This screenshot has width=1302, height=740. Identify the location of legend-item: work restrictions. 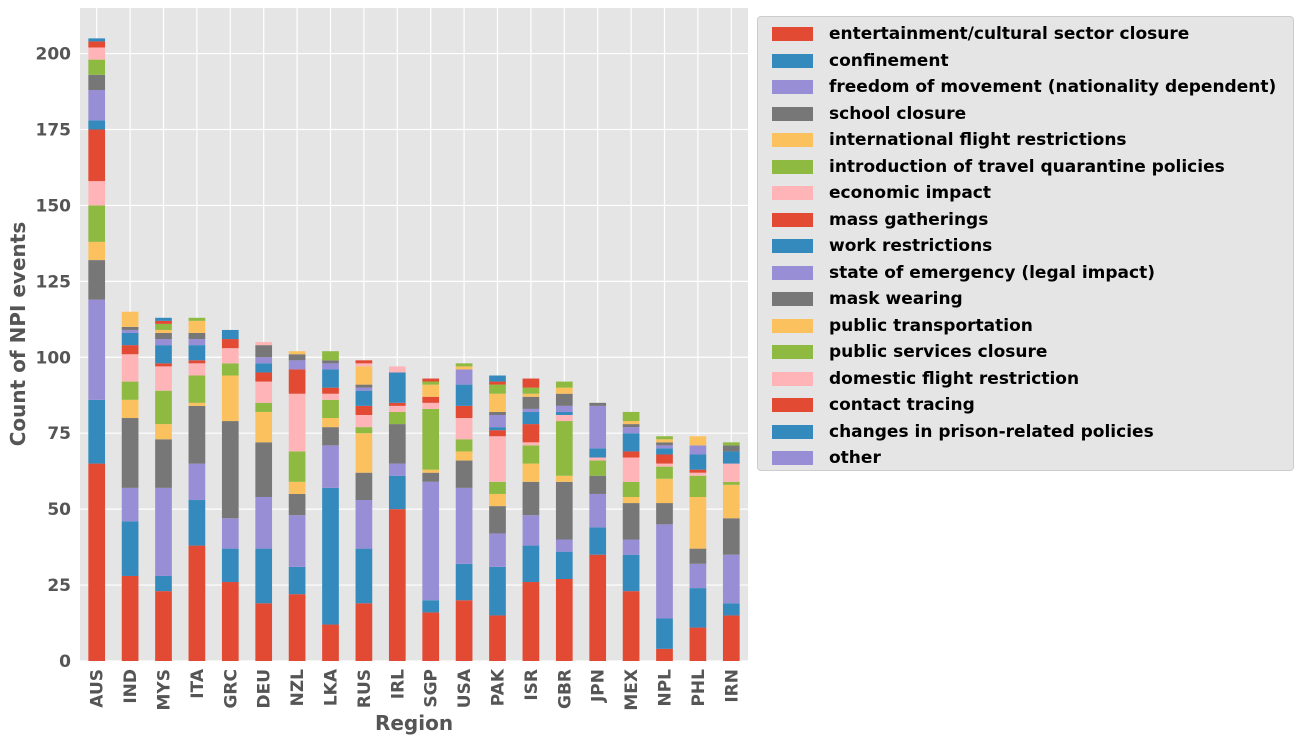
(1025, 246).